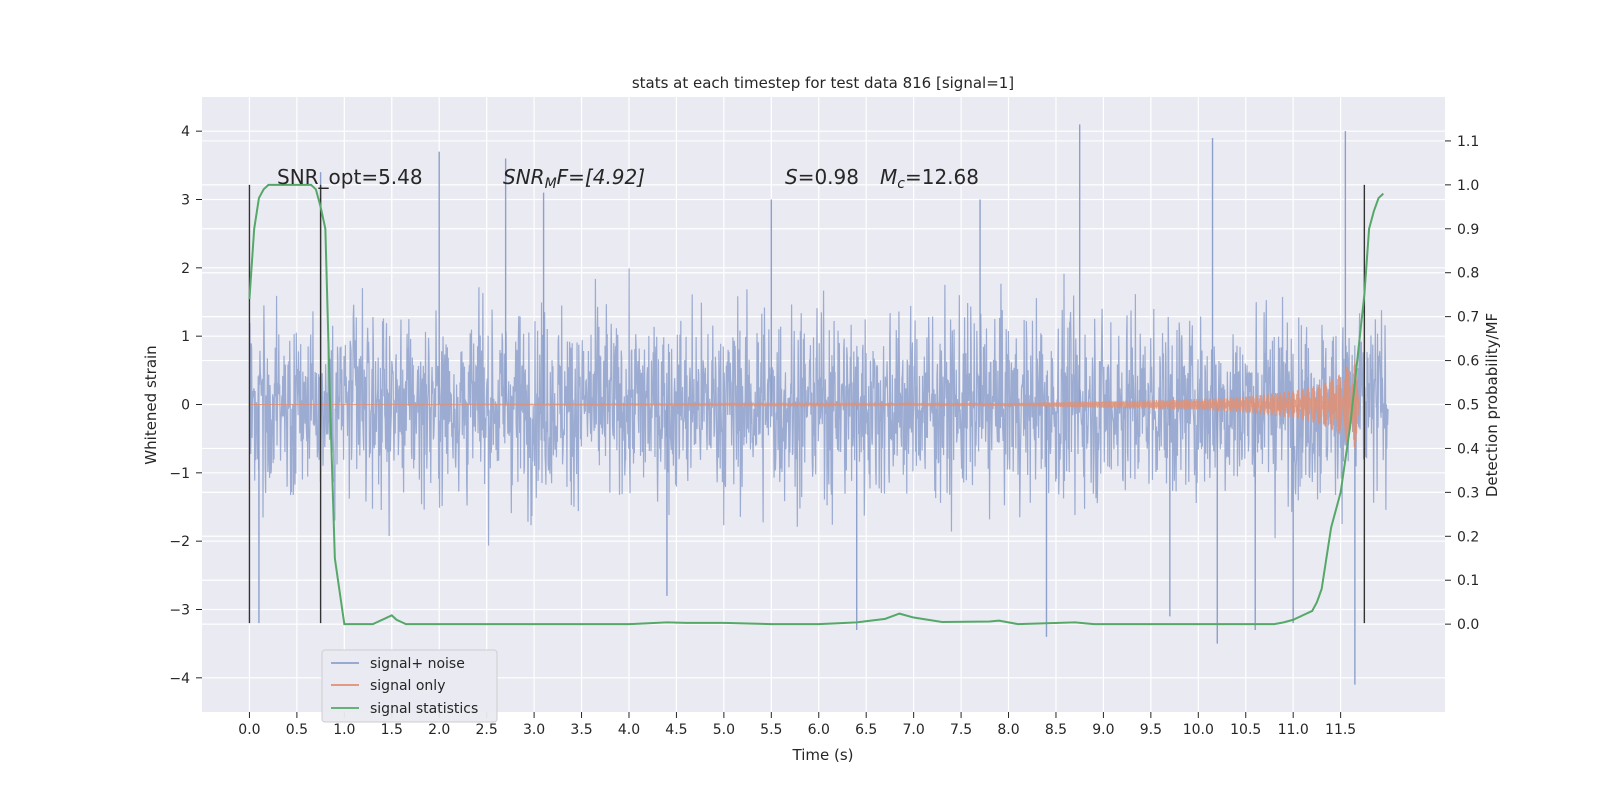 This screenshot has width=1600, height=800. I want to click on x-tick-label: 11.0, so click(1293, 730).